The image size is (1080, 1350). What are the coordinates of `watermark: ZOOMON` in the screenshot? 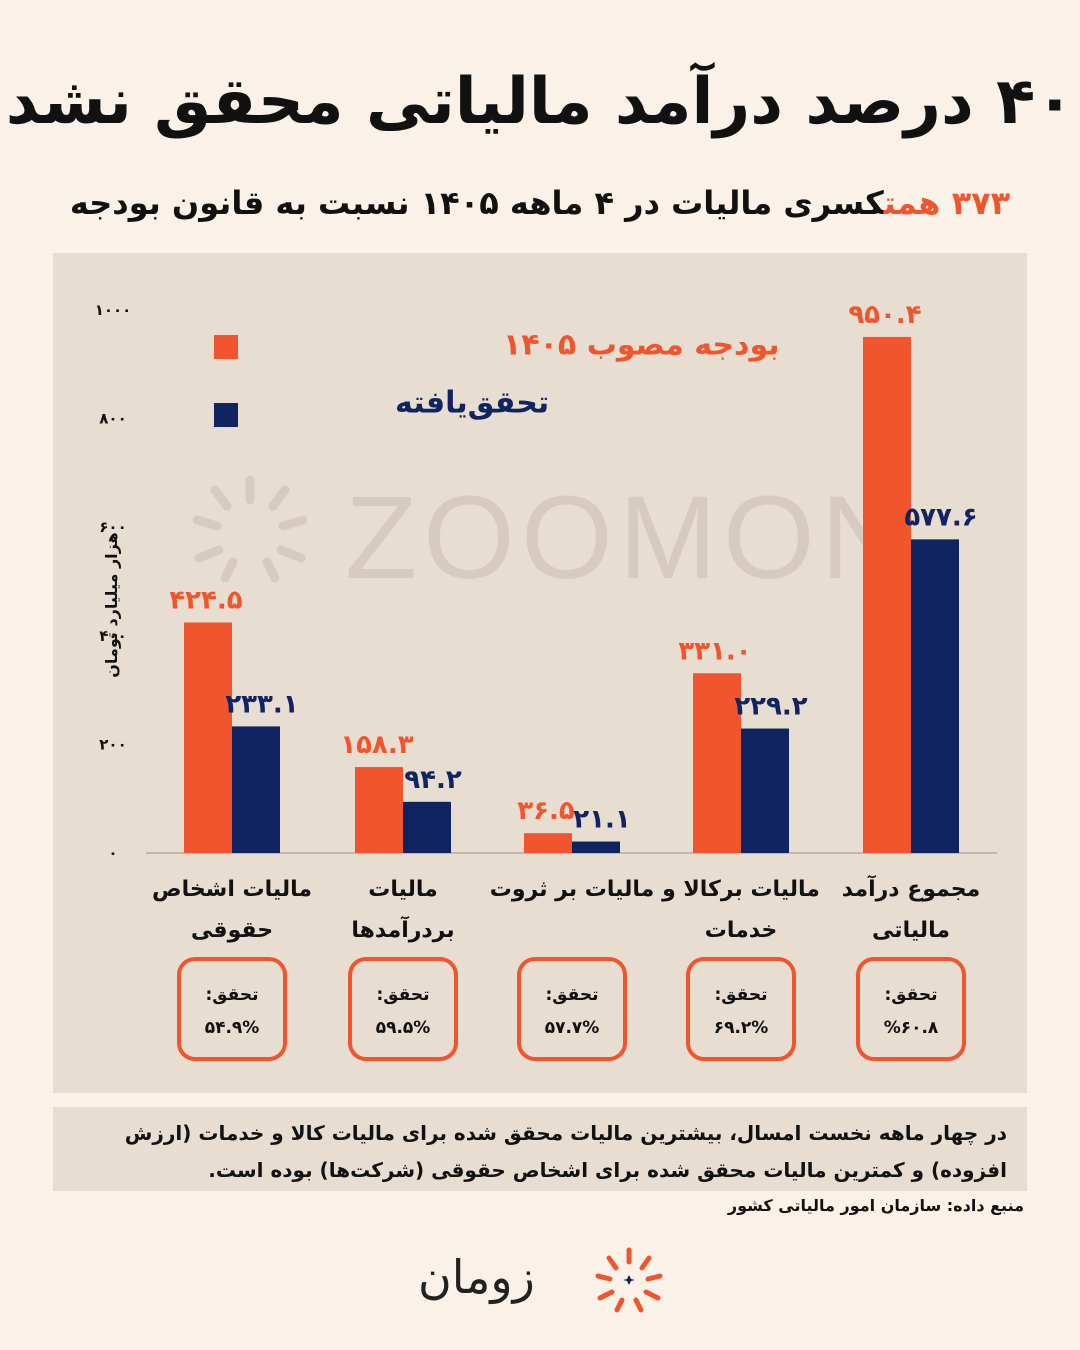 It's located at (545, 537).